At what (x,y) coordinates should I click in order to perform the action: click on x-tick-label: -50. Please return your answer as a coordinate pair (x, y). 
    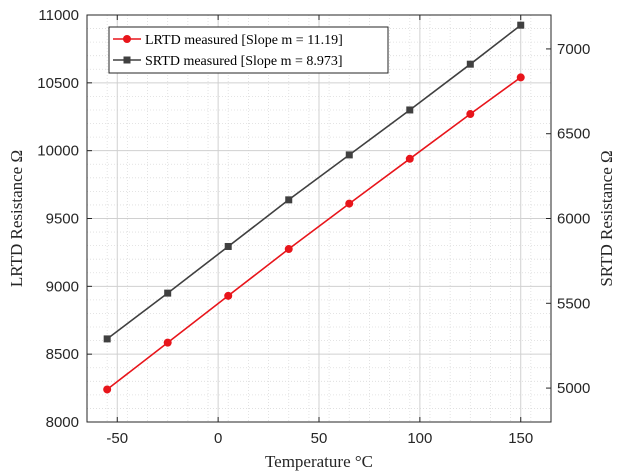
    Looking at the image, I should click on (117, 438).